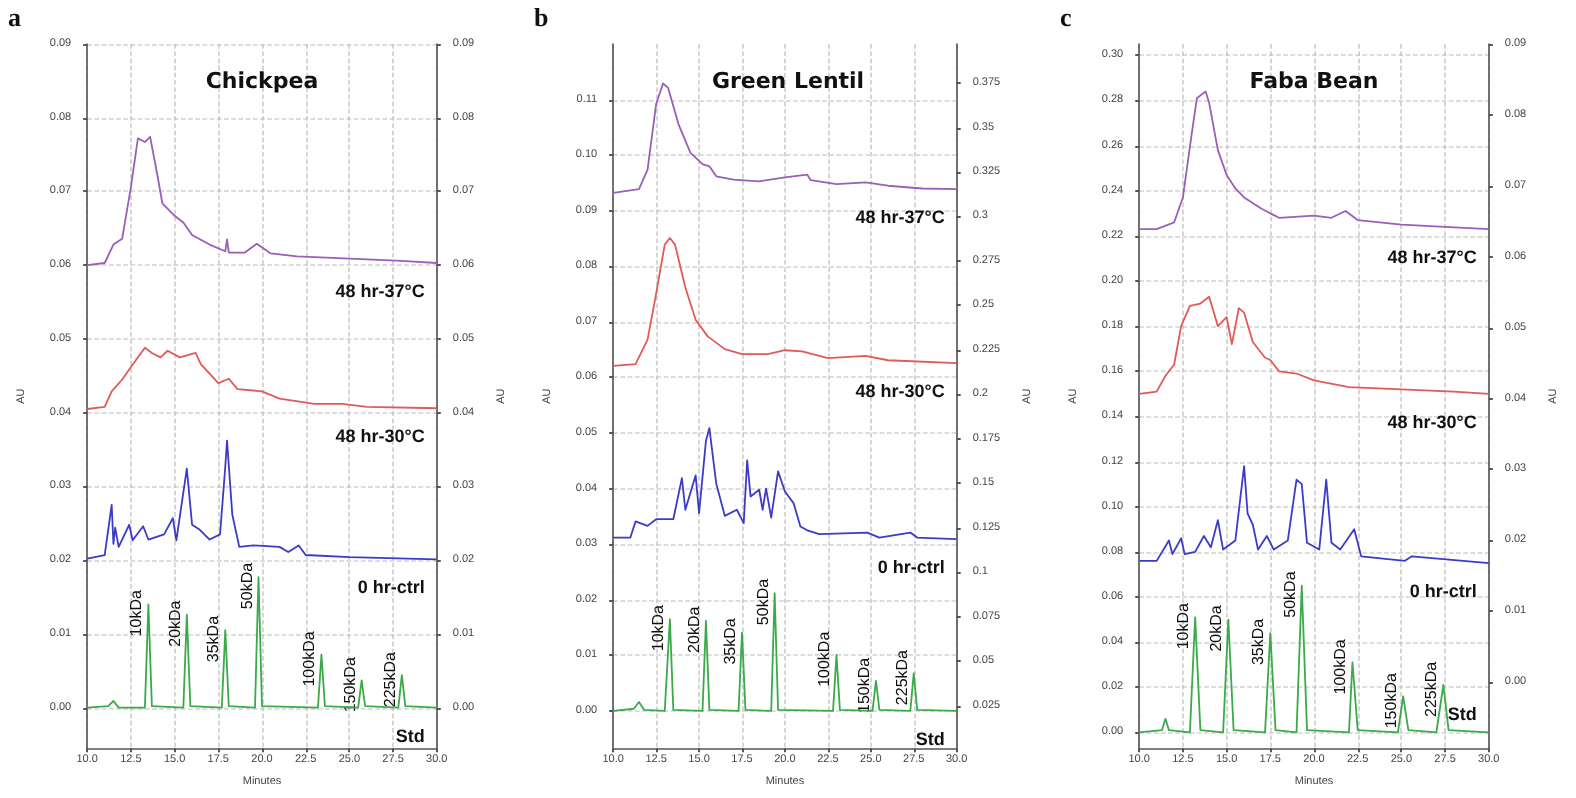 This screenshot has width=1576, height=798. What do you see at coordinates (262, 81) in the screenshot?
I see `text: Chickpea` at bounding box center [262, 81].